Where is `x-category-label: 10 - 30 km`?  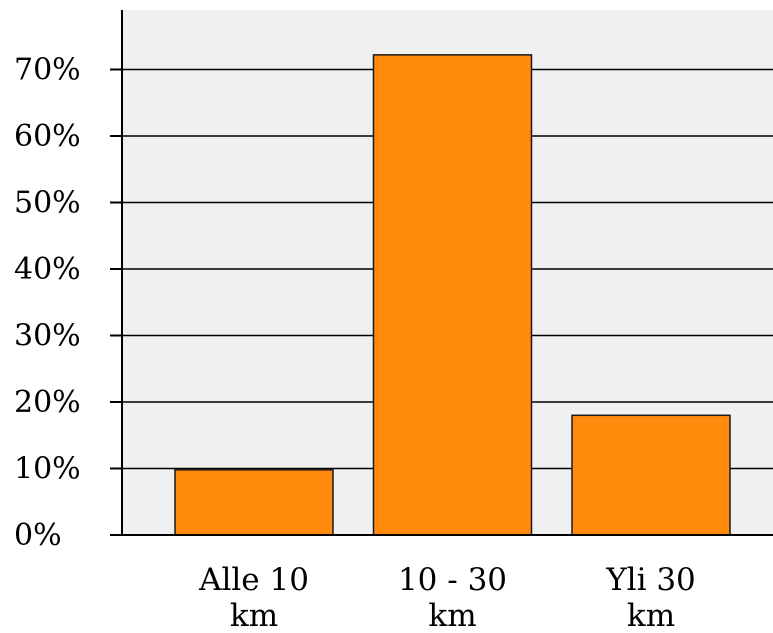 x-category-label: 10 - 30 km is located at coordinates (452, 597).